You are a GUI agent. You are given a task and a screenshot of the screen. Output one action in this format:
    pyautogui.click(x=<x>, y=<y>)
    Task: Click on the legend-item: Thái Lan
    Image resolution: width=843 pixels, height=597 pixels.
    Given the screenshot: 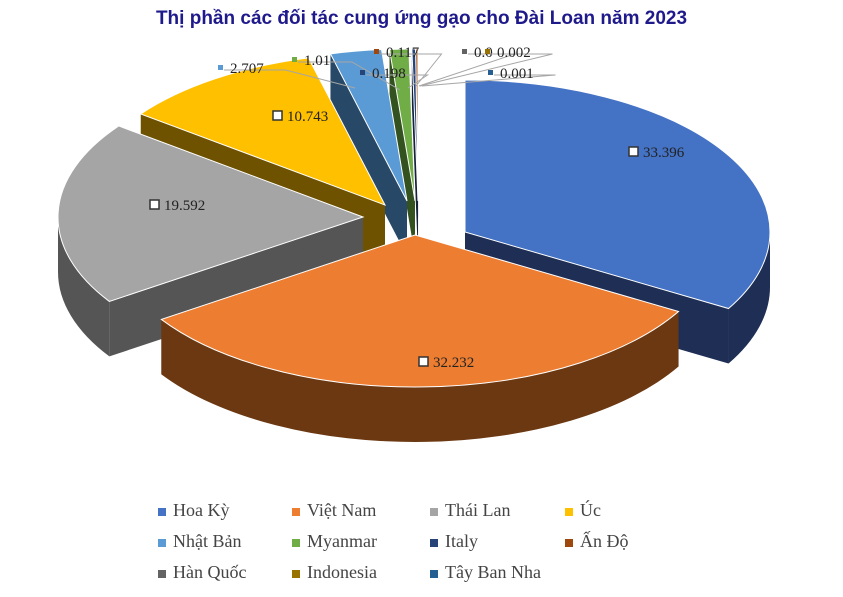 What is the action you would take?
    pyautogui.click(x=470, y=510)
    